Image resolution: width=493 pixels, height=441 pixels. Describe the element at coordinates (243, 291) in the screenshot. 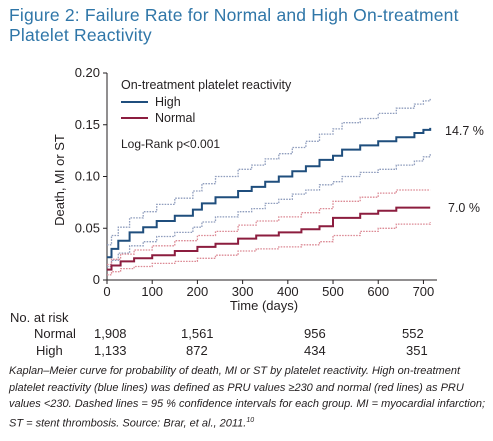

I see `x-tick-label: 300` at that location.